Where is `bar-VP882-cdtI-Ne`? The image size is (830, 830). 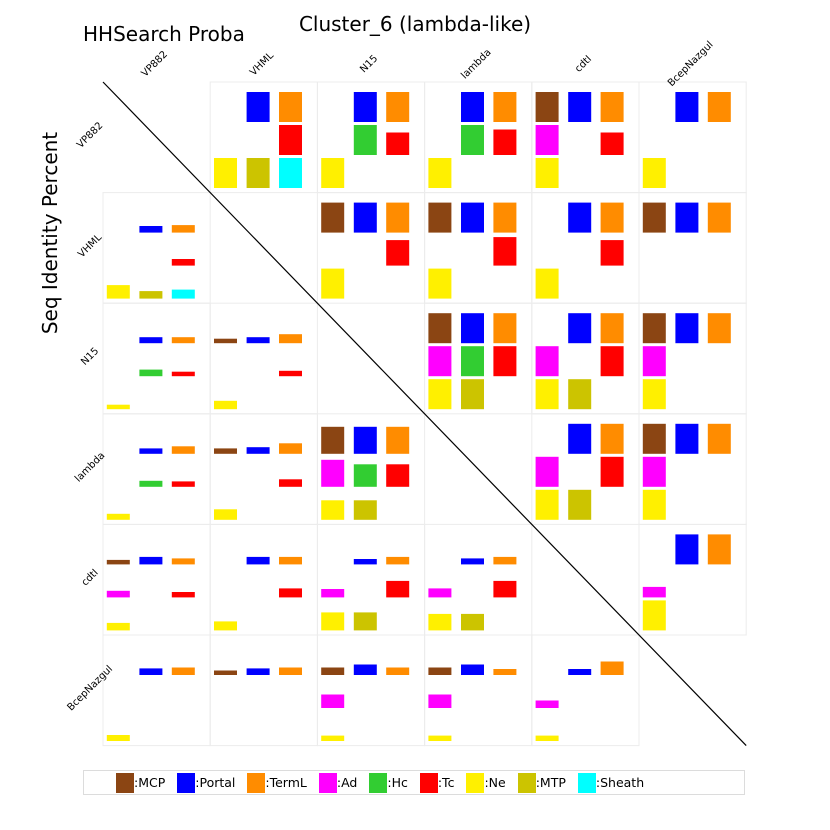 bar-VP882-cdtI-Ne is located at coordinates (547, 173).